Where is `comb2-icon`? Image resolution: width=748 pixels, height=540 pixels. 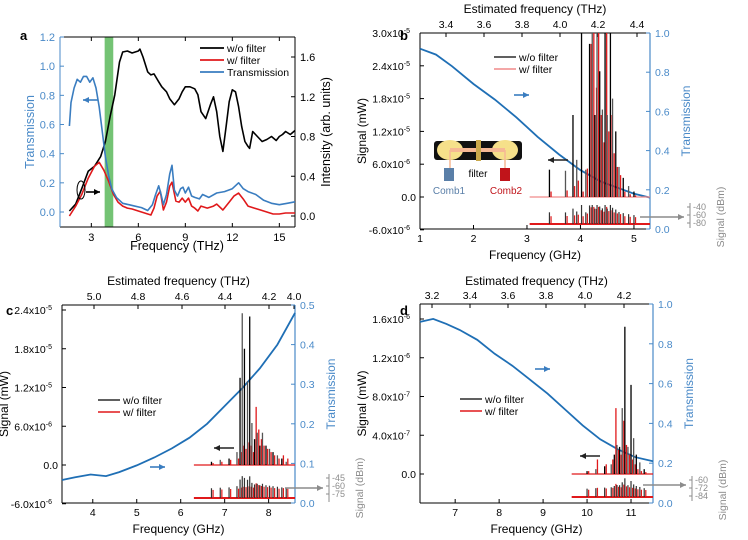 comb2-icon is located at coordinates (505, 174).